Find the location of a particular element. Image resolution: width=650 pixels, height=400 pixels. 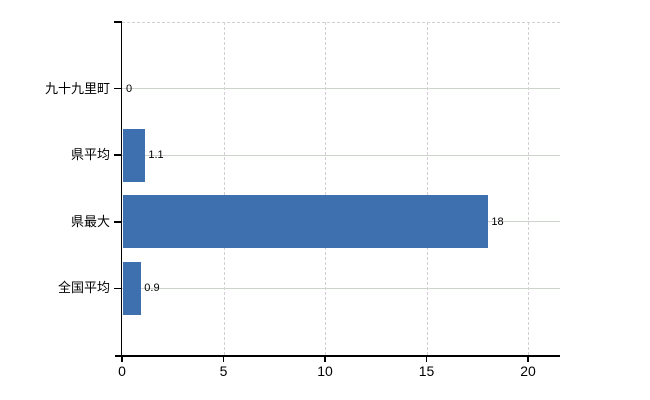

category-label: 県最大 is located at coordinates (90, 221).